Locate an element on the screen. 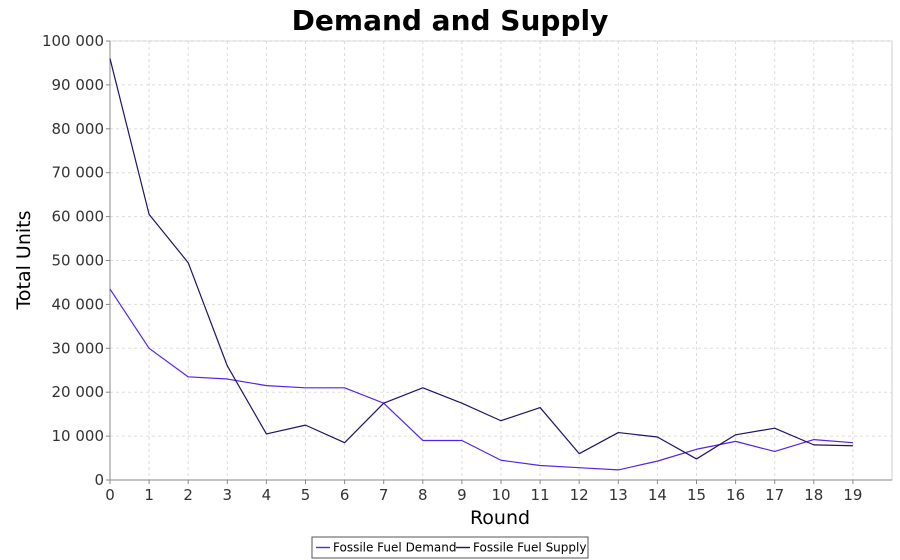 The width and height of the screenshot is (900, 560). x-tick-label: 11 is located at coordinates (540, 495).